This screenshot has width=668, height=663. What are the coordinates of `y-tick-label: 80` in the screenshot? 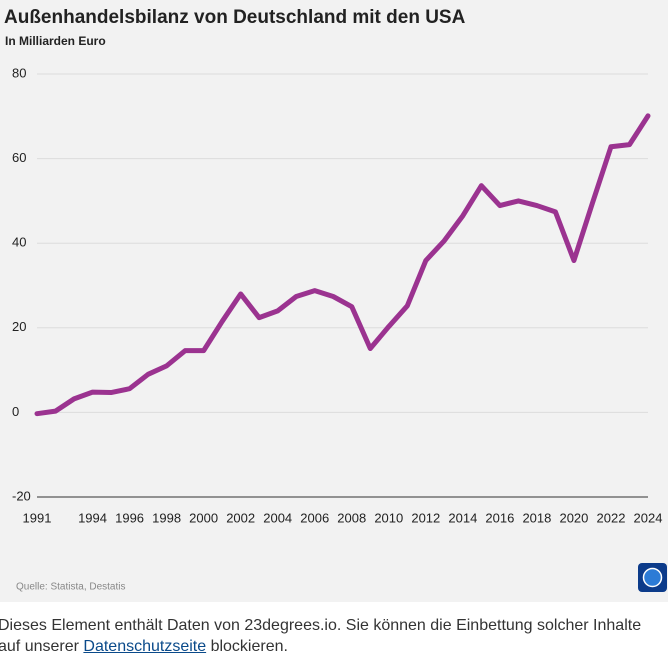 It's located at (19, 72).